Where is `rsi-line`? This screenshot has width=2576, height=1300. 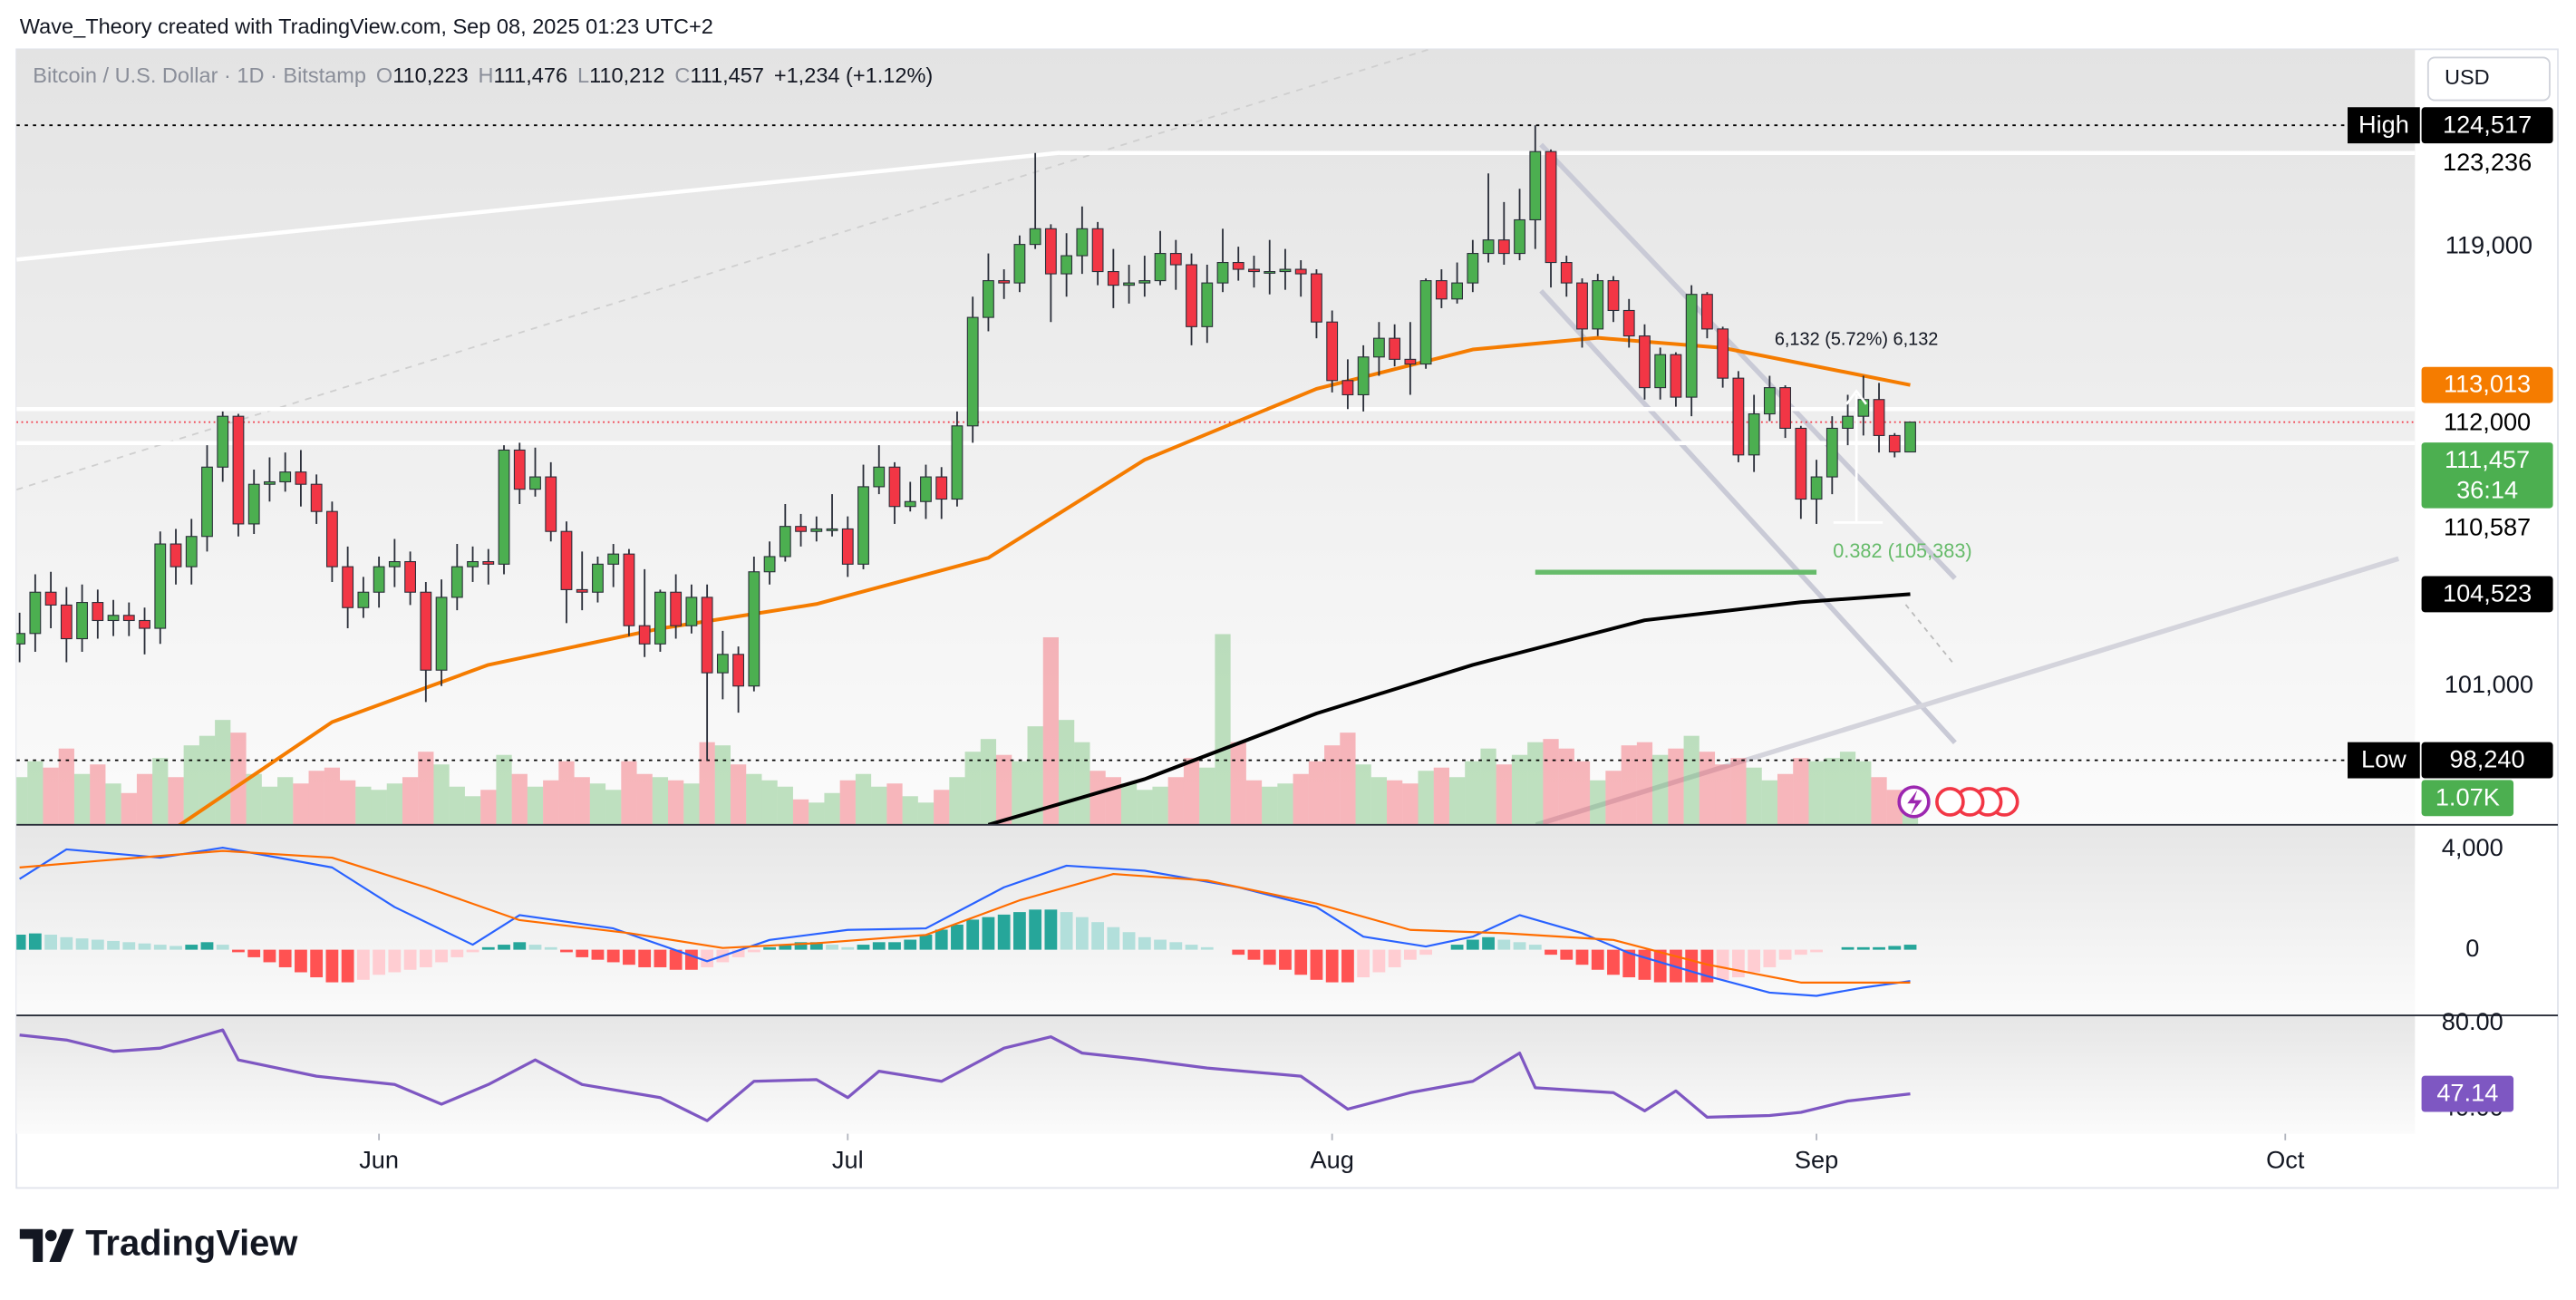
rsi-line is located at coordinates (965, 1075).